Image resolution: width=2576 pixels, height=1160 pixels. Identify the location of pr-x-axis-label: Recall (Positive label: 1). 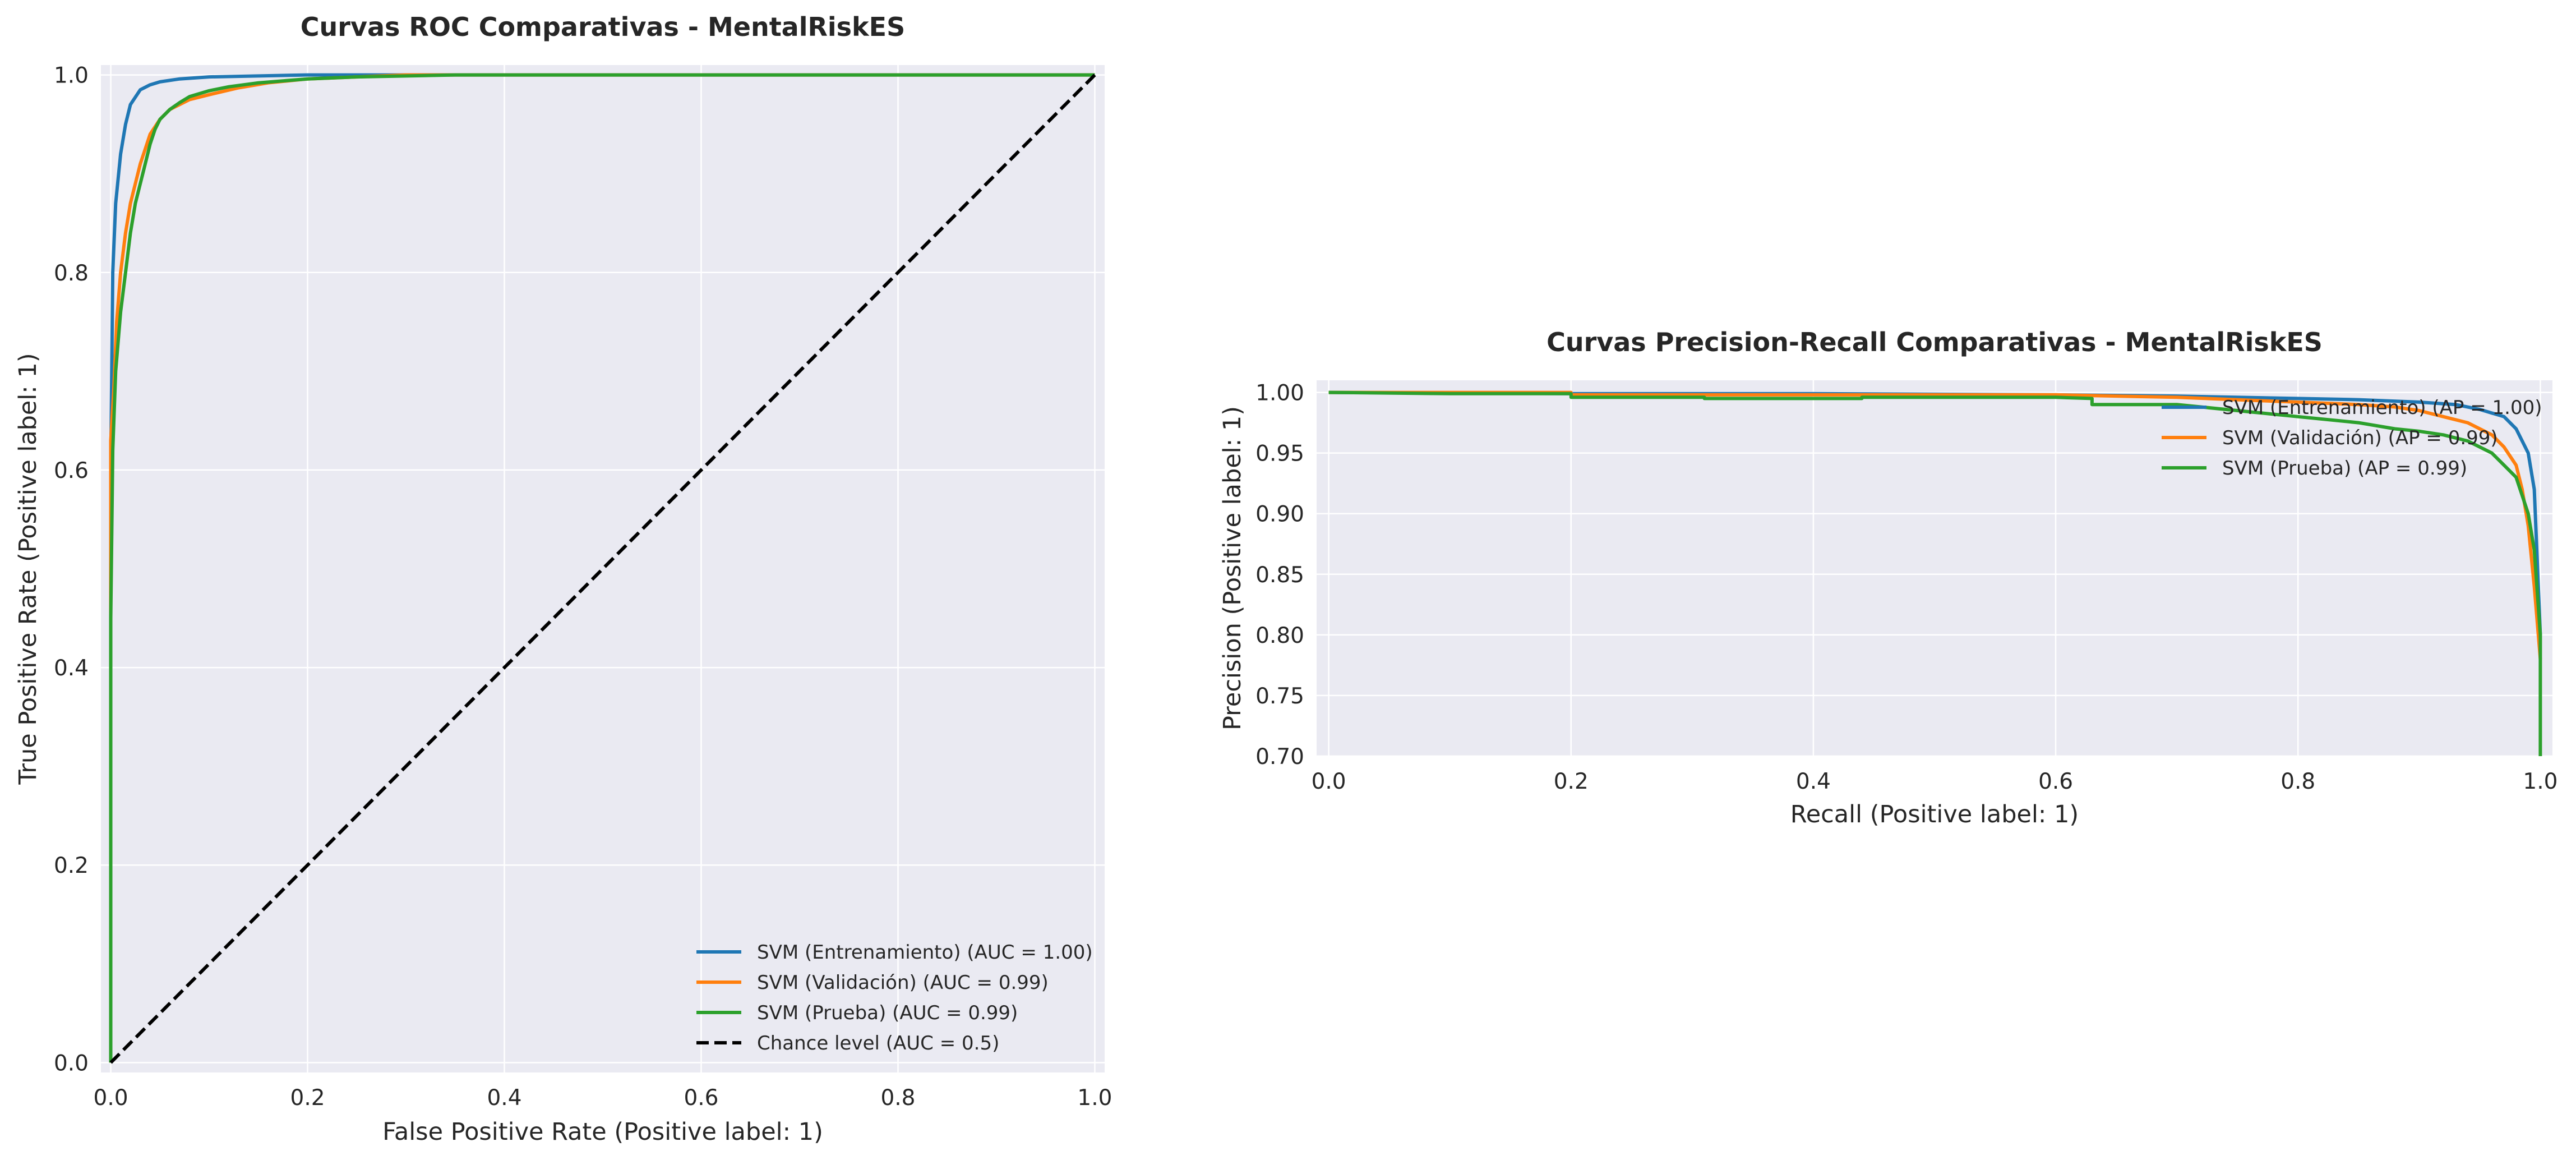
(1934, 814).